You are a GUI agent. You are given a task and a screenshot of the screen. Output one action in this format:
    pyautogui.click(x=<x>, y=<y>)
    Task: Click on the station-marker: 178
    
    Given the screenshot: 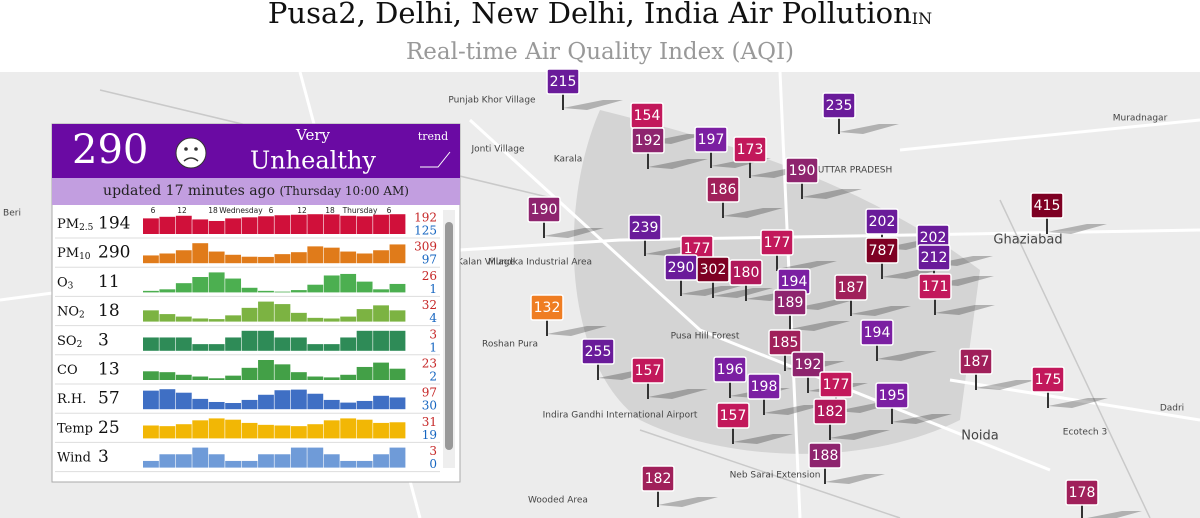 What is the action you would take?
    pyautogui.click(x=1103, y=498)
    